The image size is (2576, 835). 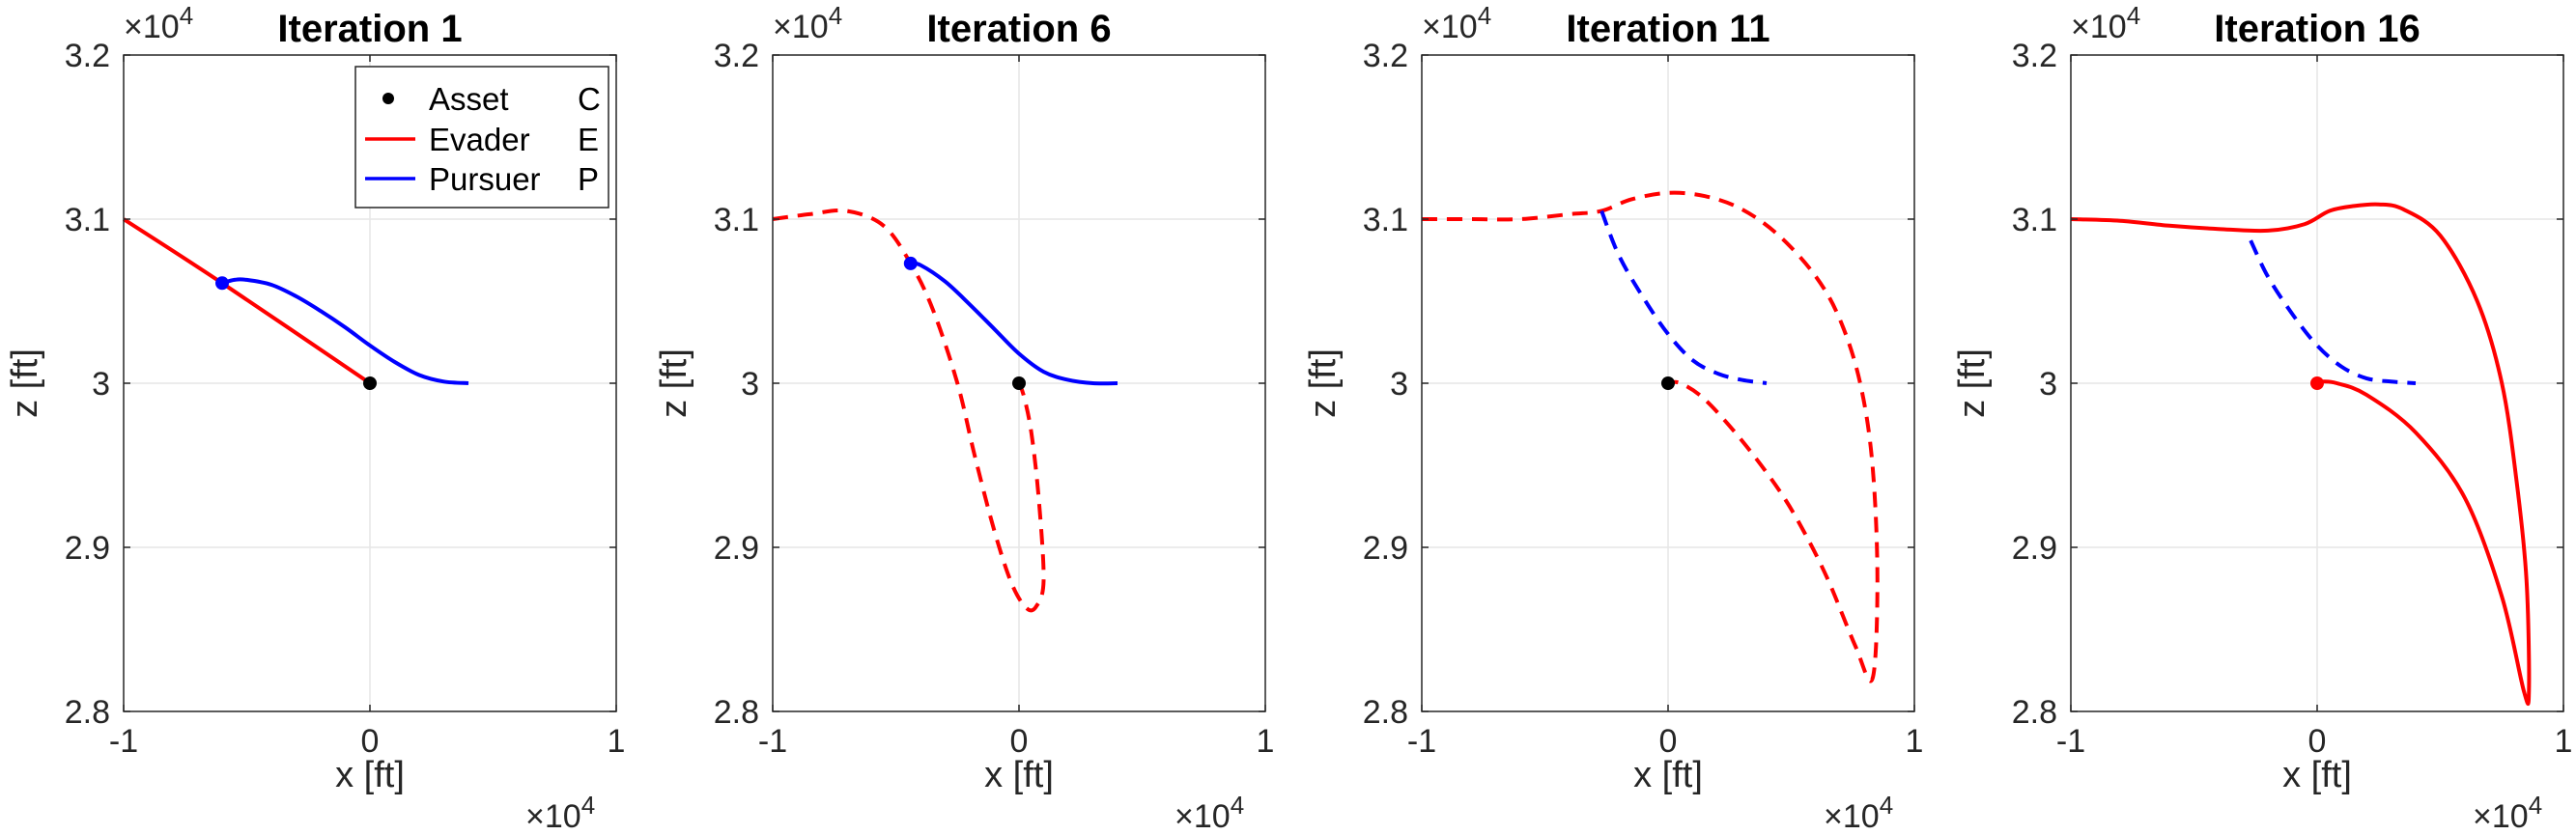 I want to click on legend-asset-label: Asset, so click(x=469, y=99).